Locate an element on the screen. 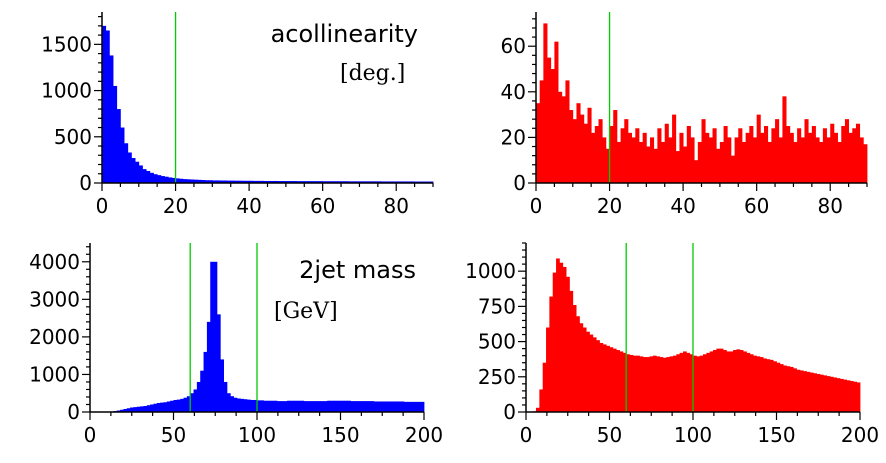 The image size is (886, 463). y-tick-label: 500 is located at coordinates (497, 342).